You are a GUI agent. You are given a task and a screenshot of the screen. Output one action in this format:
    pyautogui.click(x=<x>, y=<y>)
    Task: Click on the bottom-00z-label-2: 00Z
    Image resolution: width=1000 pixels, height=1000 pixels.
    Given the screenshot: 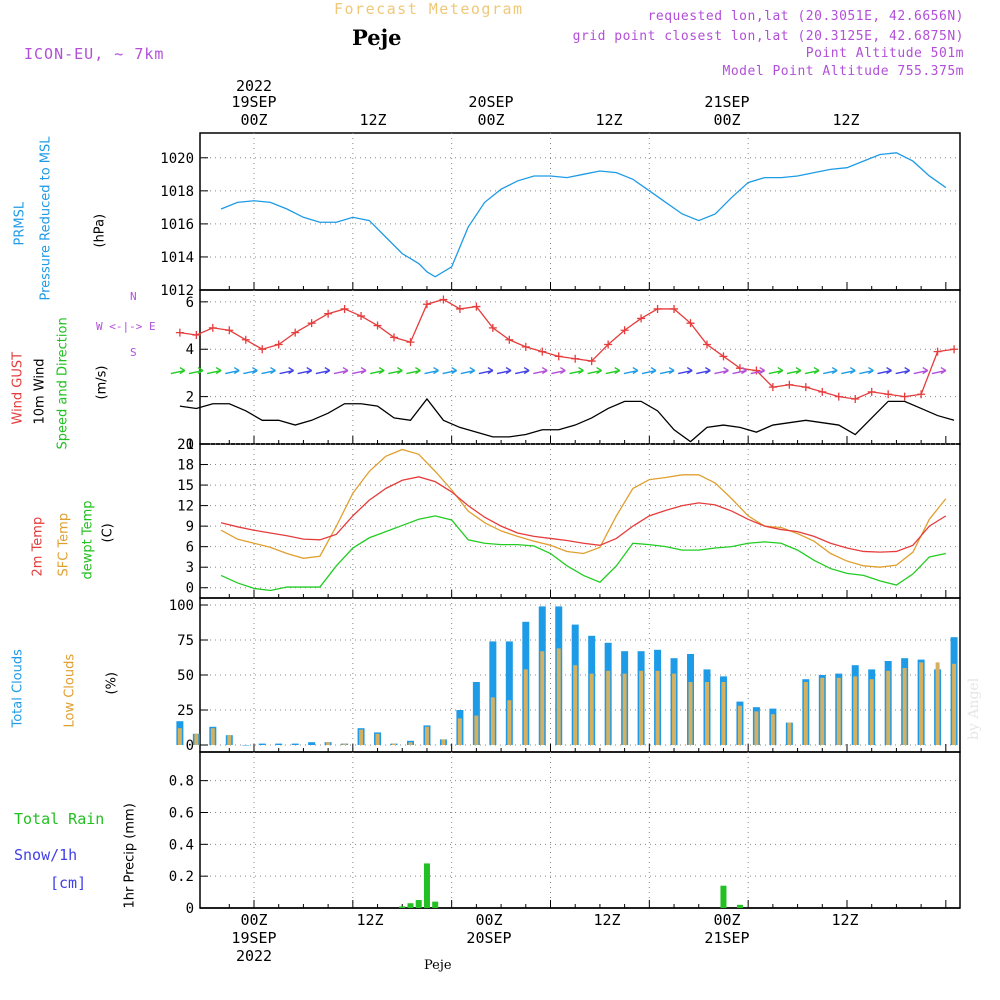 What is the action you would take?
    pyautogui.click(x=489, y=920)
    